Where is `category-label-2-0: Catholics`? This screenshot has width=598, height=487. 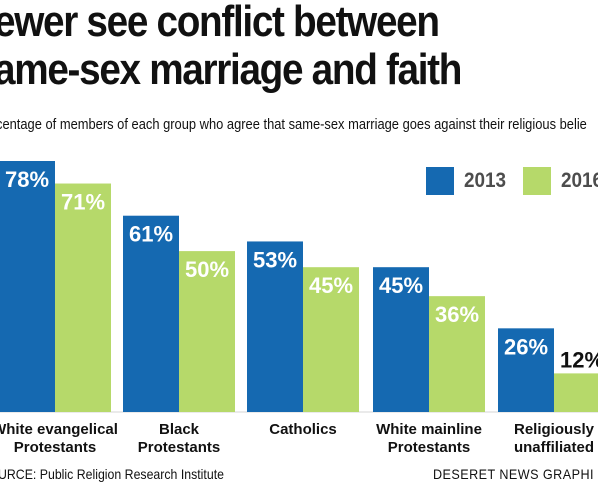 category-label-2-0: Catholics is located at coordinates (303, 429).